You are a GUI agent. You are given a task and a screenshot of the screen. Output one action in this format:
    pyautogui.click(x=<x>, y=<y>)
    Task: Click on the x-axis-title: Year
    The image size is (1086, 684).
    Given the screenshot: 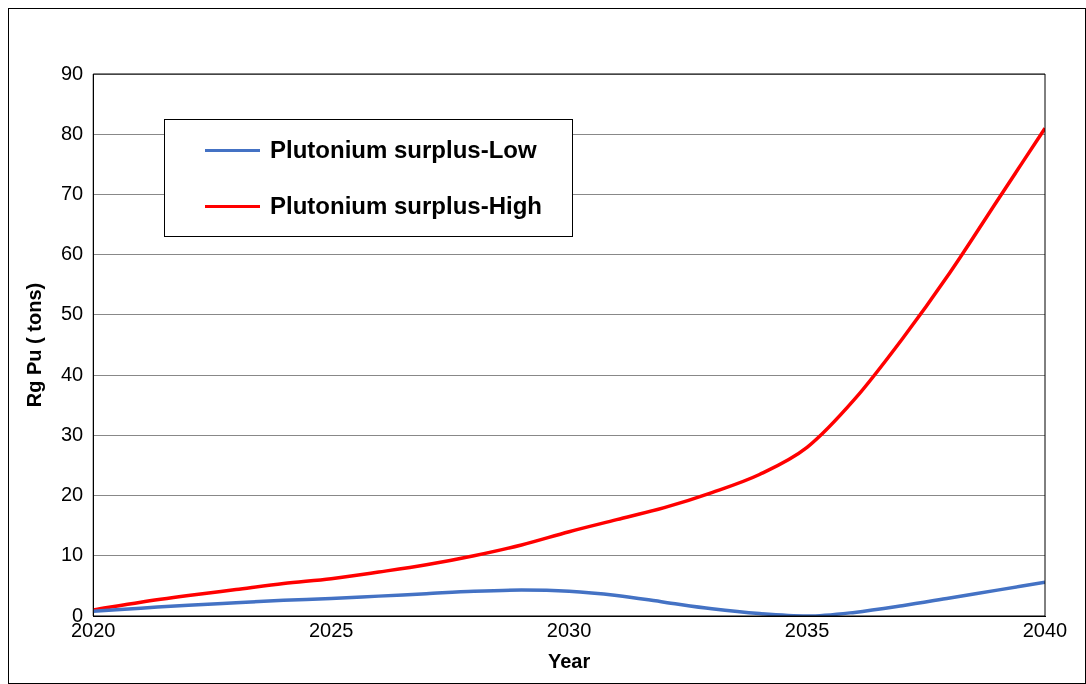 What is the action you would take?
    pyautogui.click(x=569, y=660)
    